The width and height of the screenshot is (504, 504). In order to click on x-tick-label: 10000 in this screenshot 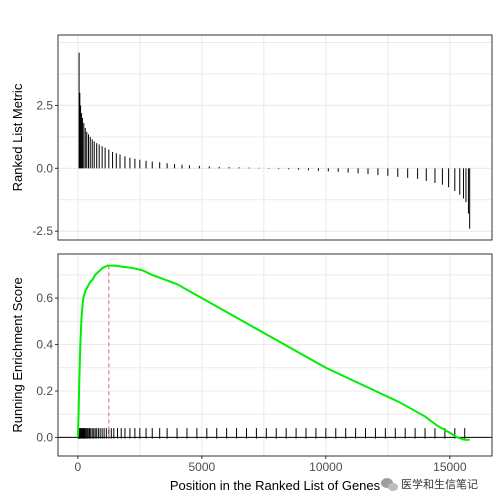, I will do `click(326, 467)`.